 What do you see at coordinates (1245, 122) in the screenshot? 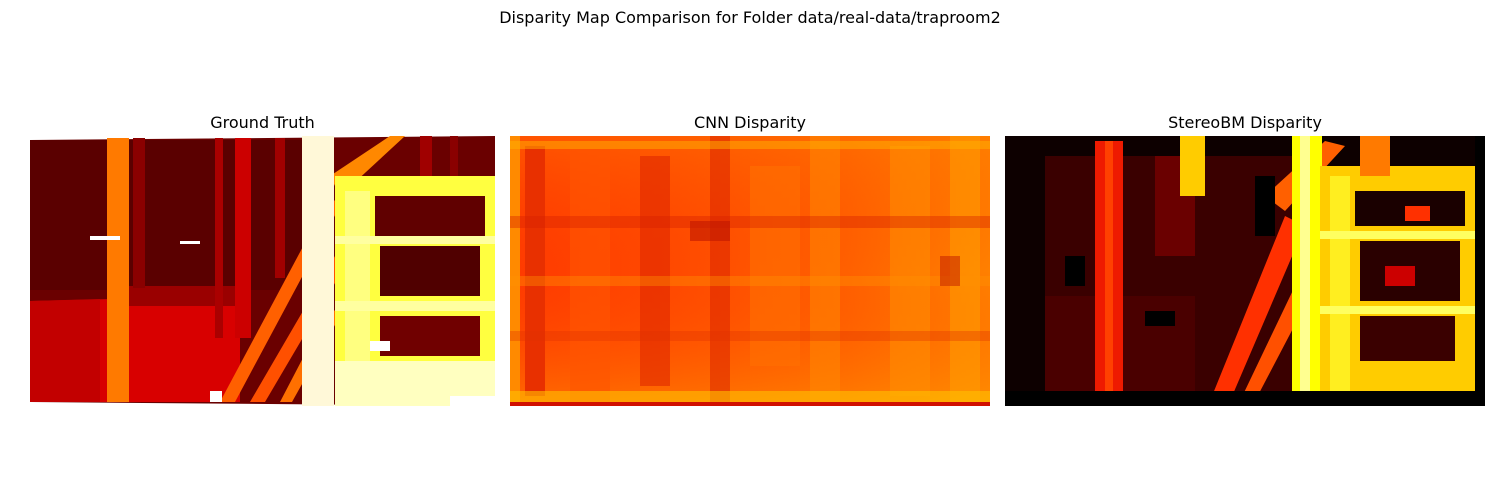
I see `panel-title-stereobm: StereoBM Disparity` at bounding box center [1245, 122].